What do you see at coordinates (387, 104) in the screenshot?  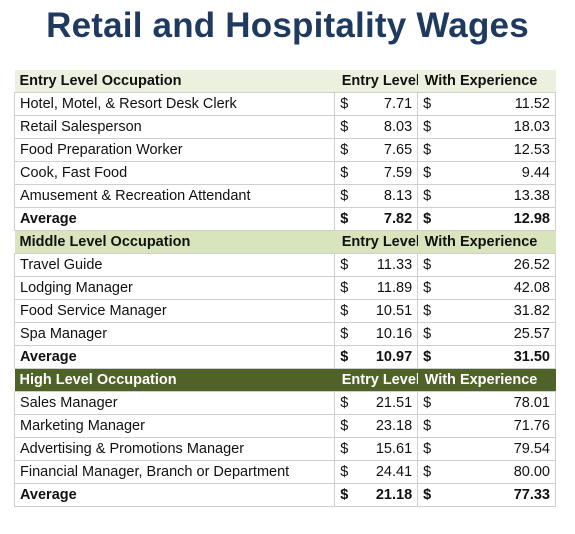 I see `entry-wage: 7.71` at bounding box center [387, 104].